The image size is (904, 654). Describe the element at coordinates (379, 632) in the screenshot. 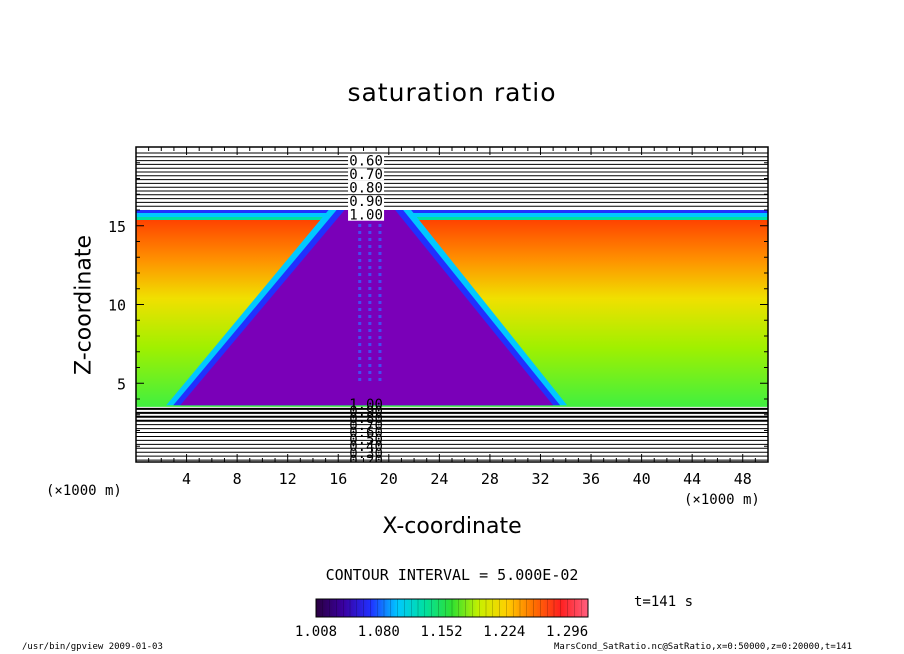

I see `colorbar-tick-label: 1.080` at that location.